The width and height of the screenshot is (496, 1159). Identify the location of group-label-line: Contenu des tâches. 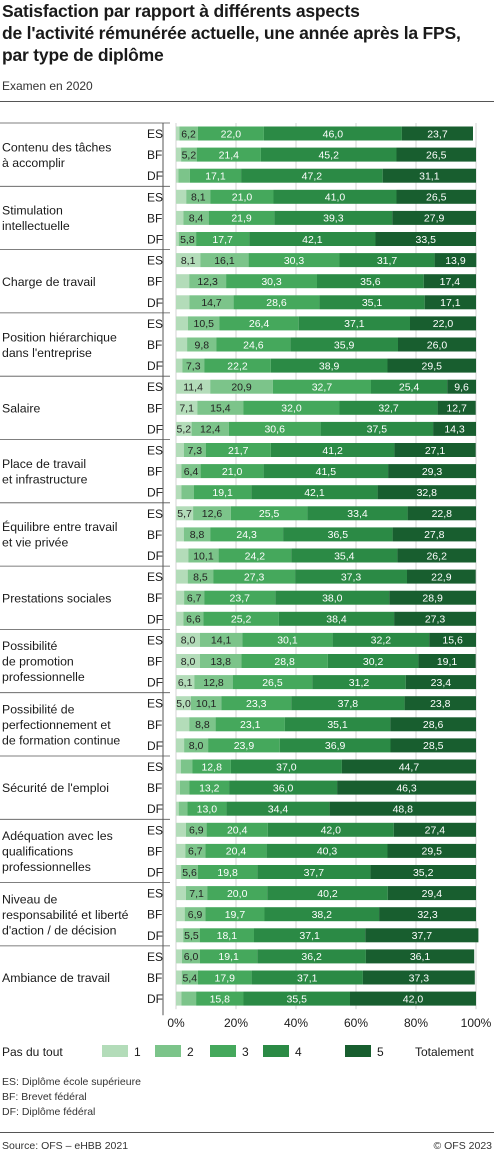
(56, 147).